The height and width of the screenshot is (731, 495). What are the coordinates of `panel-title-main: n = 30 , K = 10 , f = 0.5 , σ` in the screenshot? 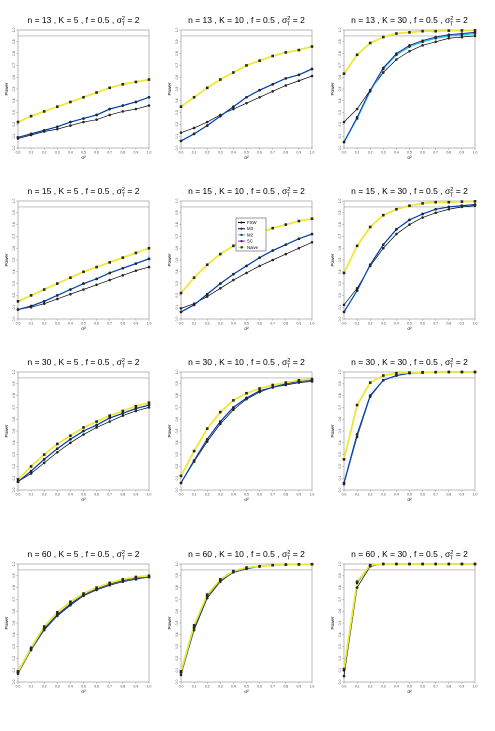 It's located at (238, 362).